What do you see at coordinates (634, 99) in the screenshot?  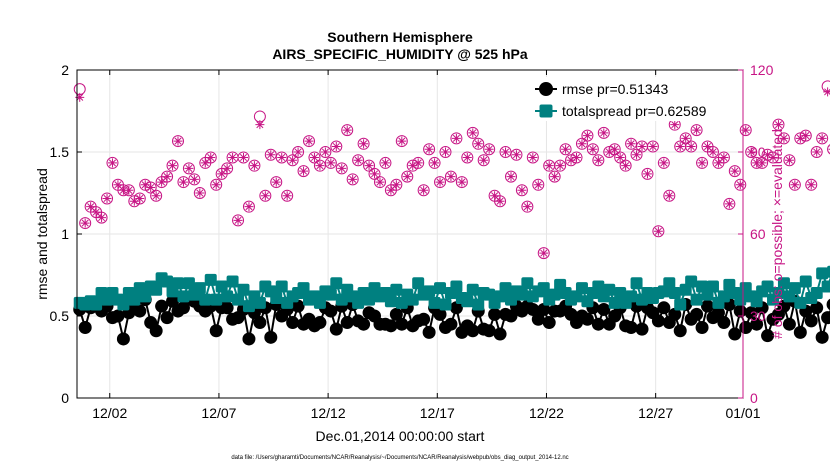 I see `legend: rmse pr=0.51343 totalspread pr=0.62589` at bounding box center [634, 99].